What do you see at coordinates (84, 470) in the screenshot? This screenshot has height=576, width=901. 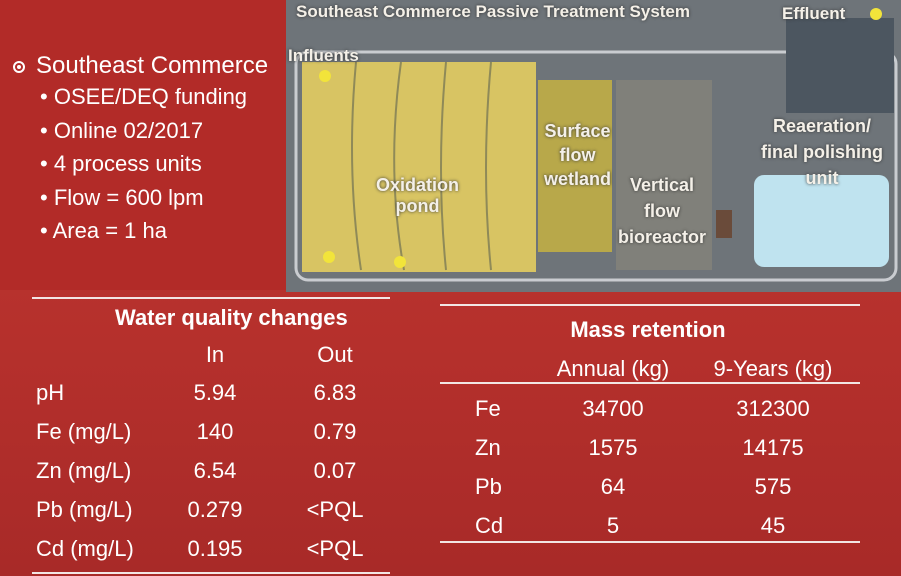 I see `row-label: Zn (mg/L)` at bounding box center [84, 470].